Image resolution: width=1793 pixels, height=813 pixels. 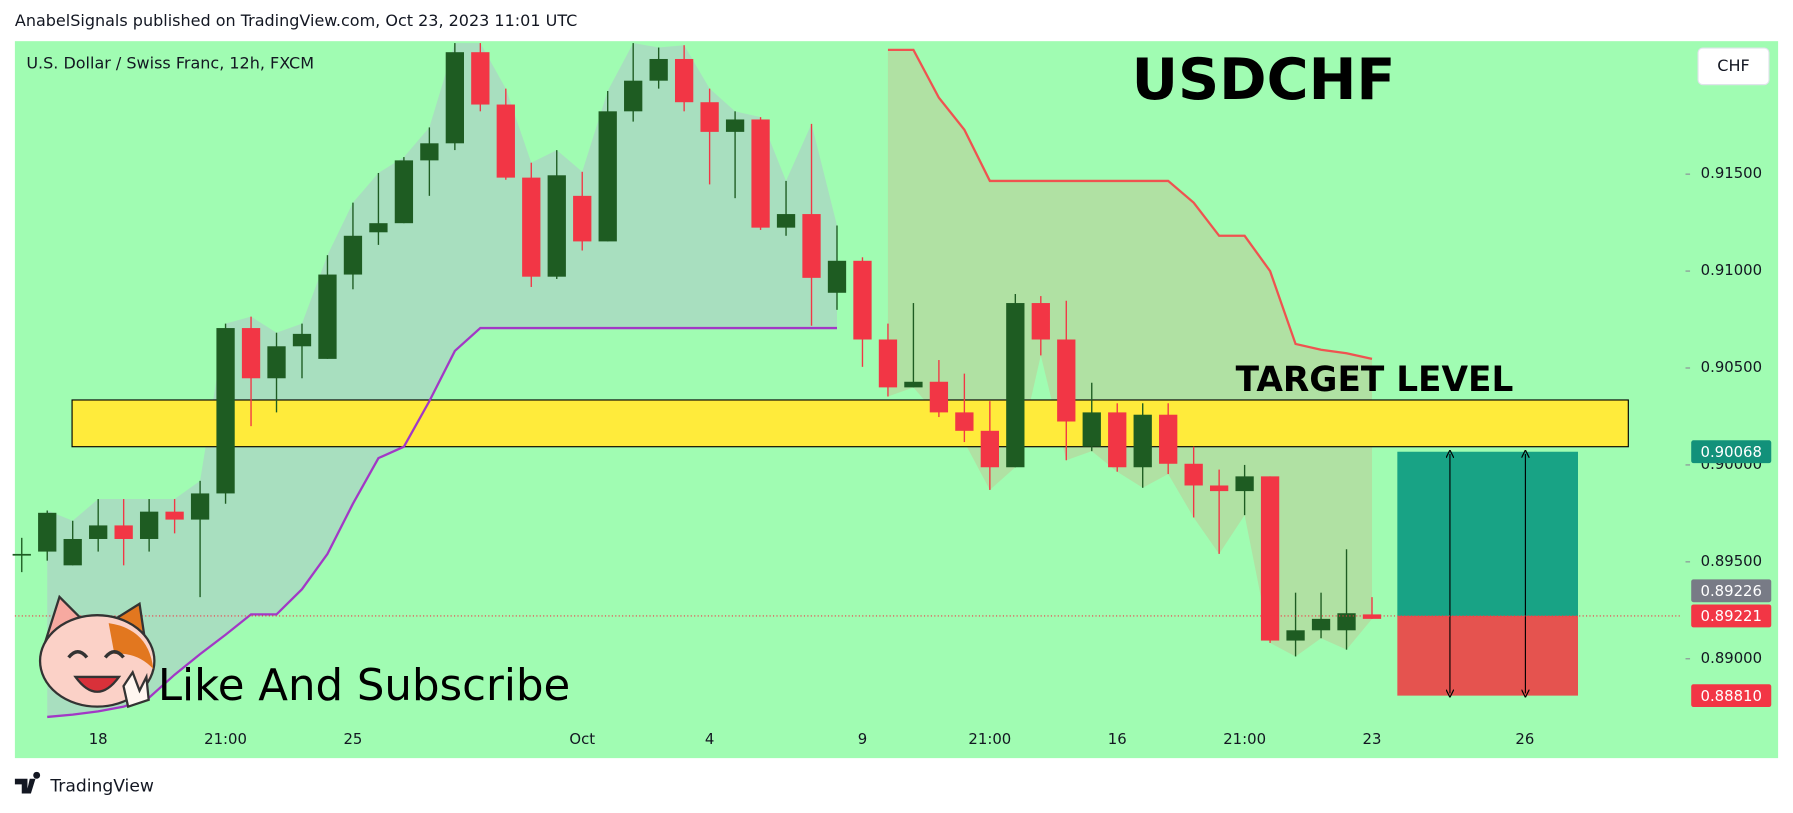 I want to click on zone-layer: TARGET LEVEL, so click(x=850, y=404).